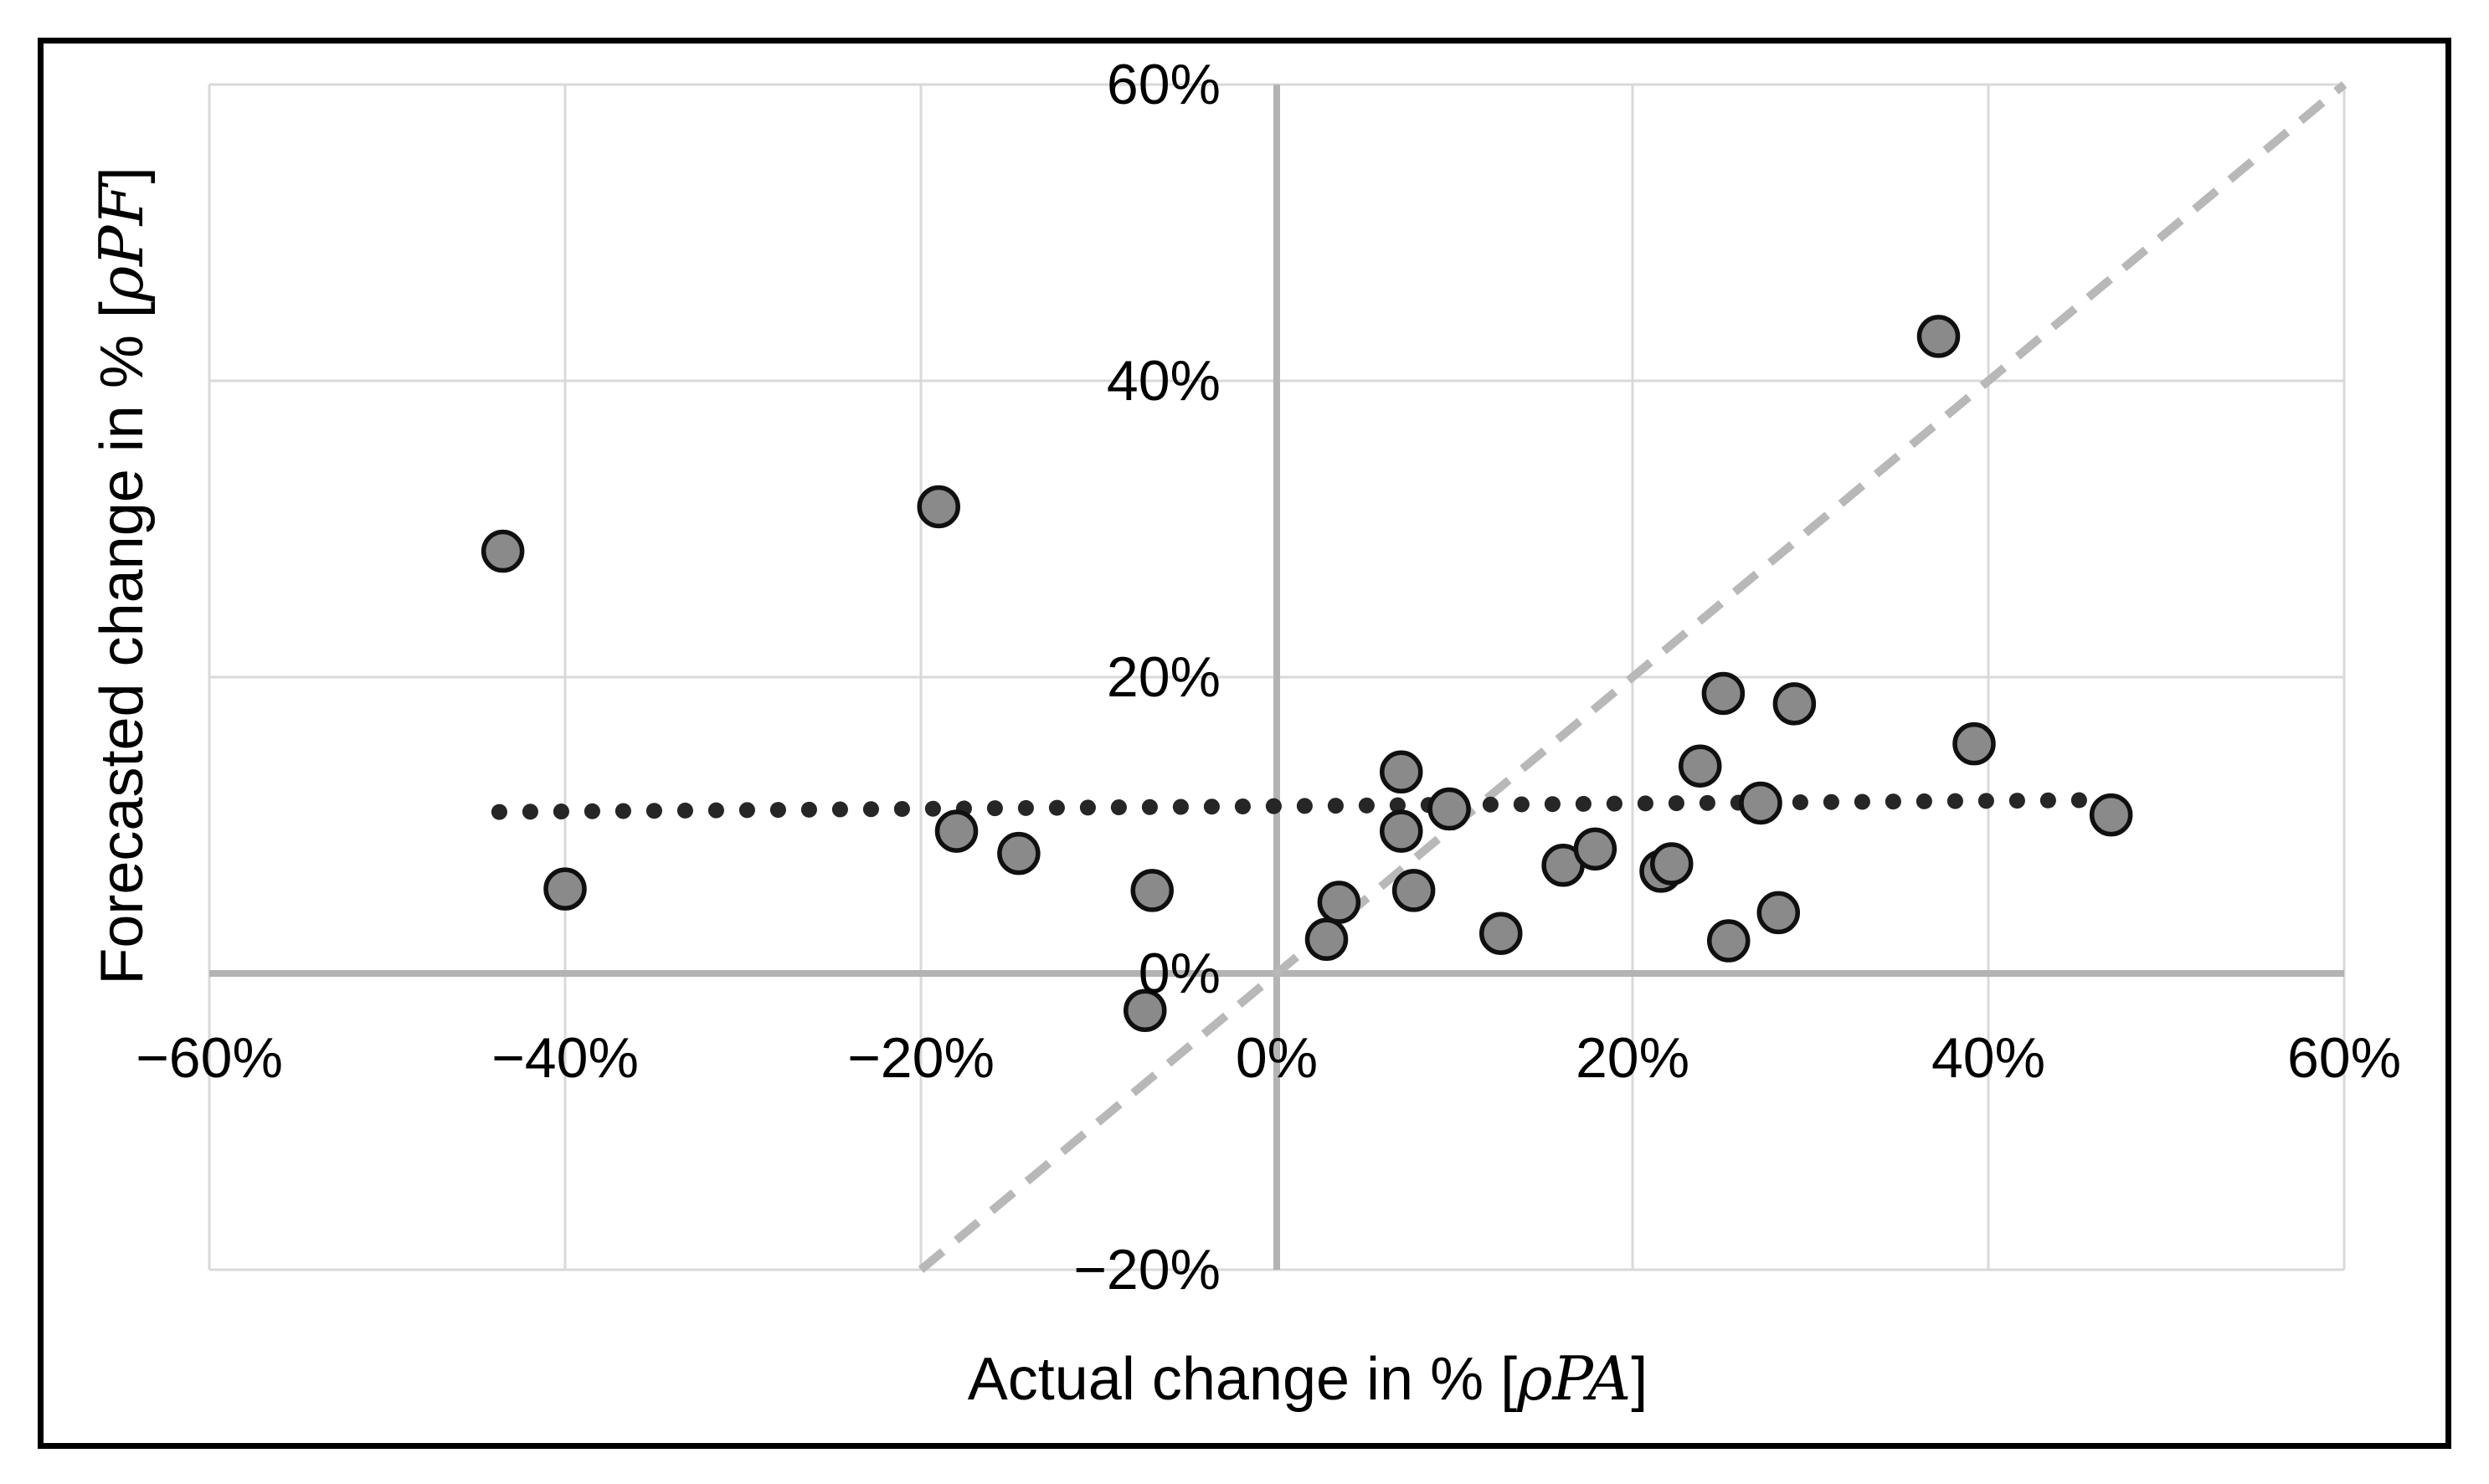  What do you see at coordinates (1164, 677) in the screenshot?
I see `y-tick-label: 20%` at bounding box center [1164, 677].